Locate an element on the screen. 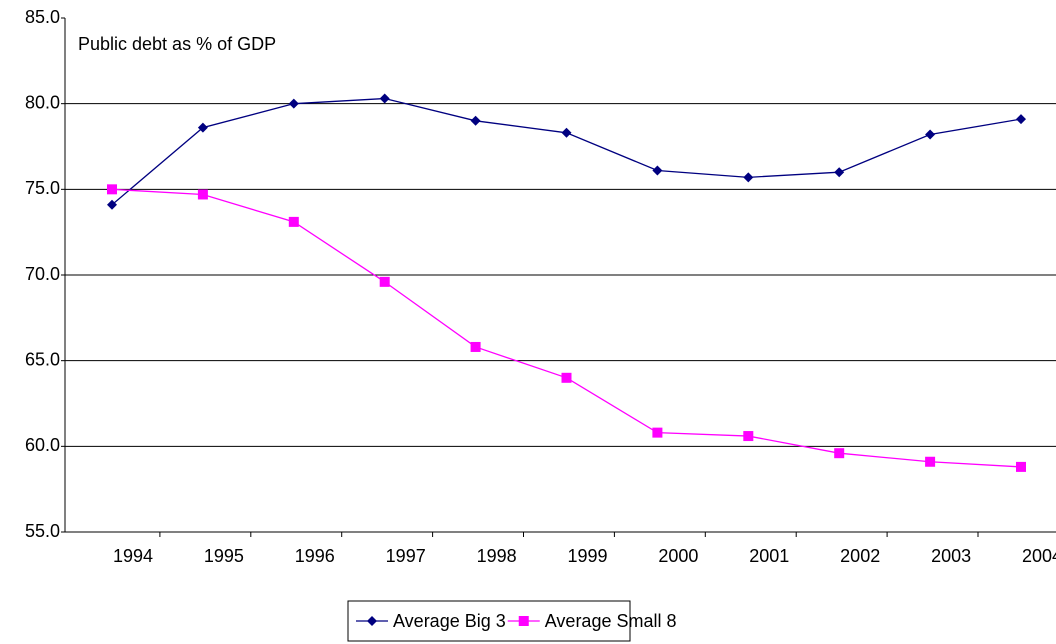 This screenshot has height=644, width=1056. x-tick-label: 2002 is located at coordinates (860, 556).